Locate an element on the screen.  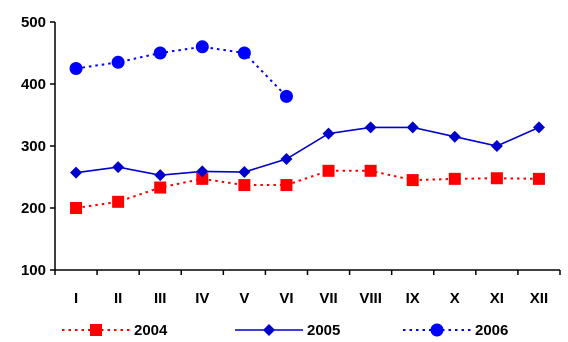
x-tick-label: VIII is located at coordinates (370, 298).